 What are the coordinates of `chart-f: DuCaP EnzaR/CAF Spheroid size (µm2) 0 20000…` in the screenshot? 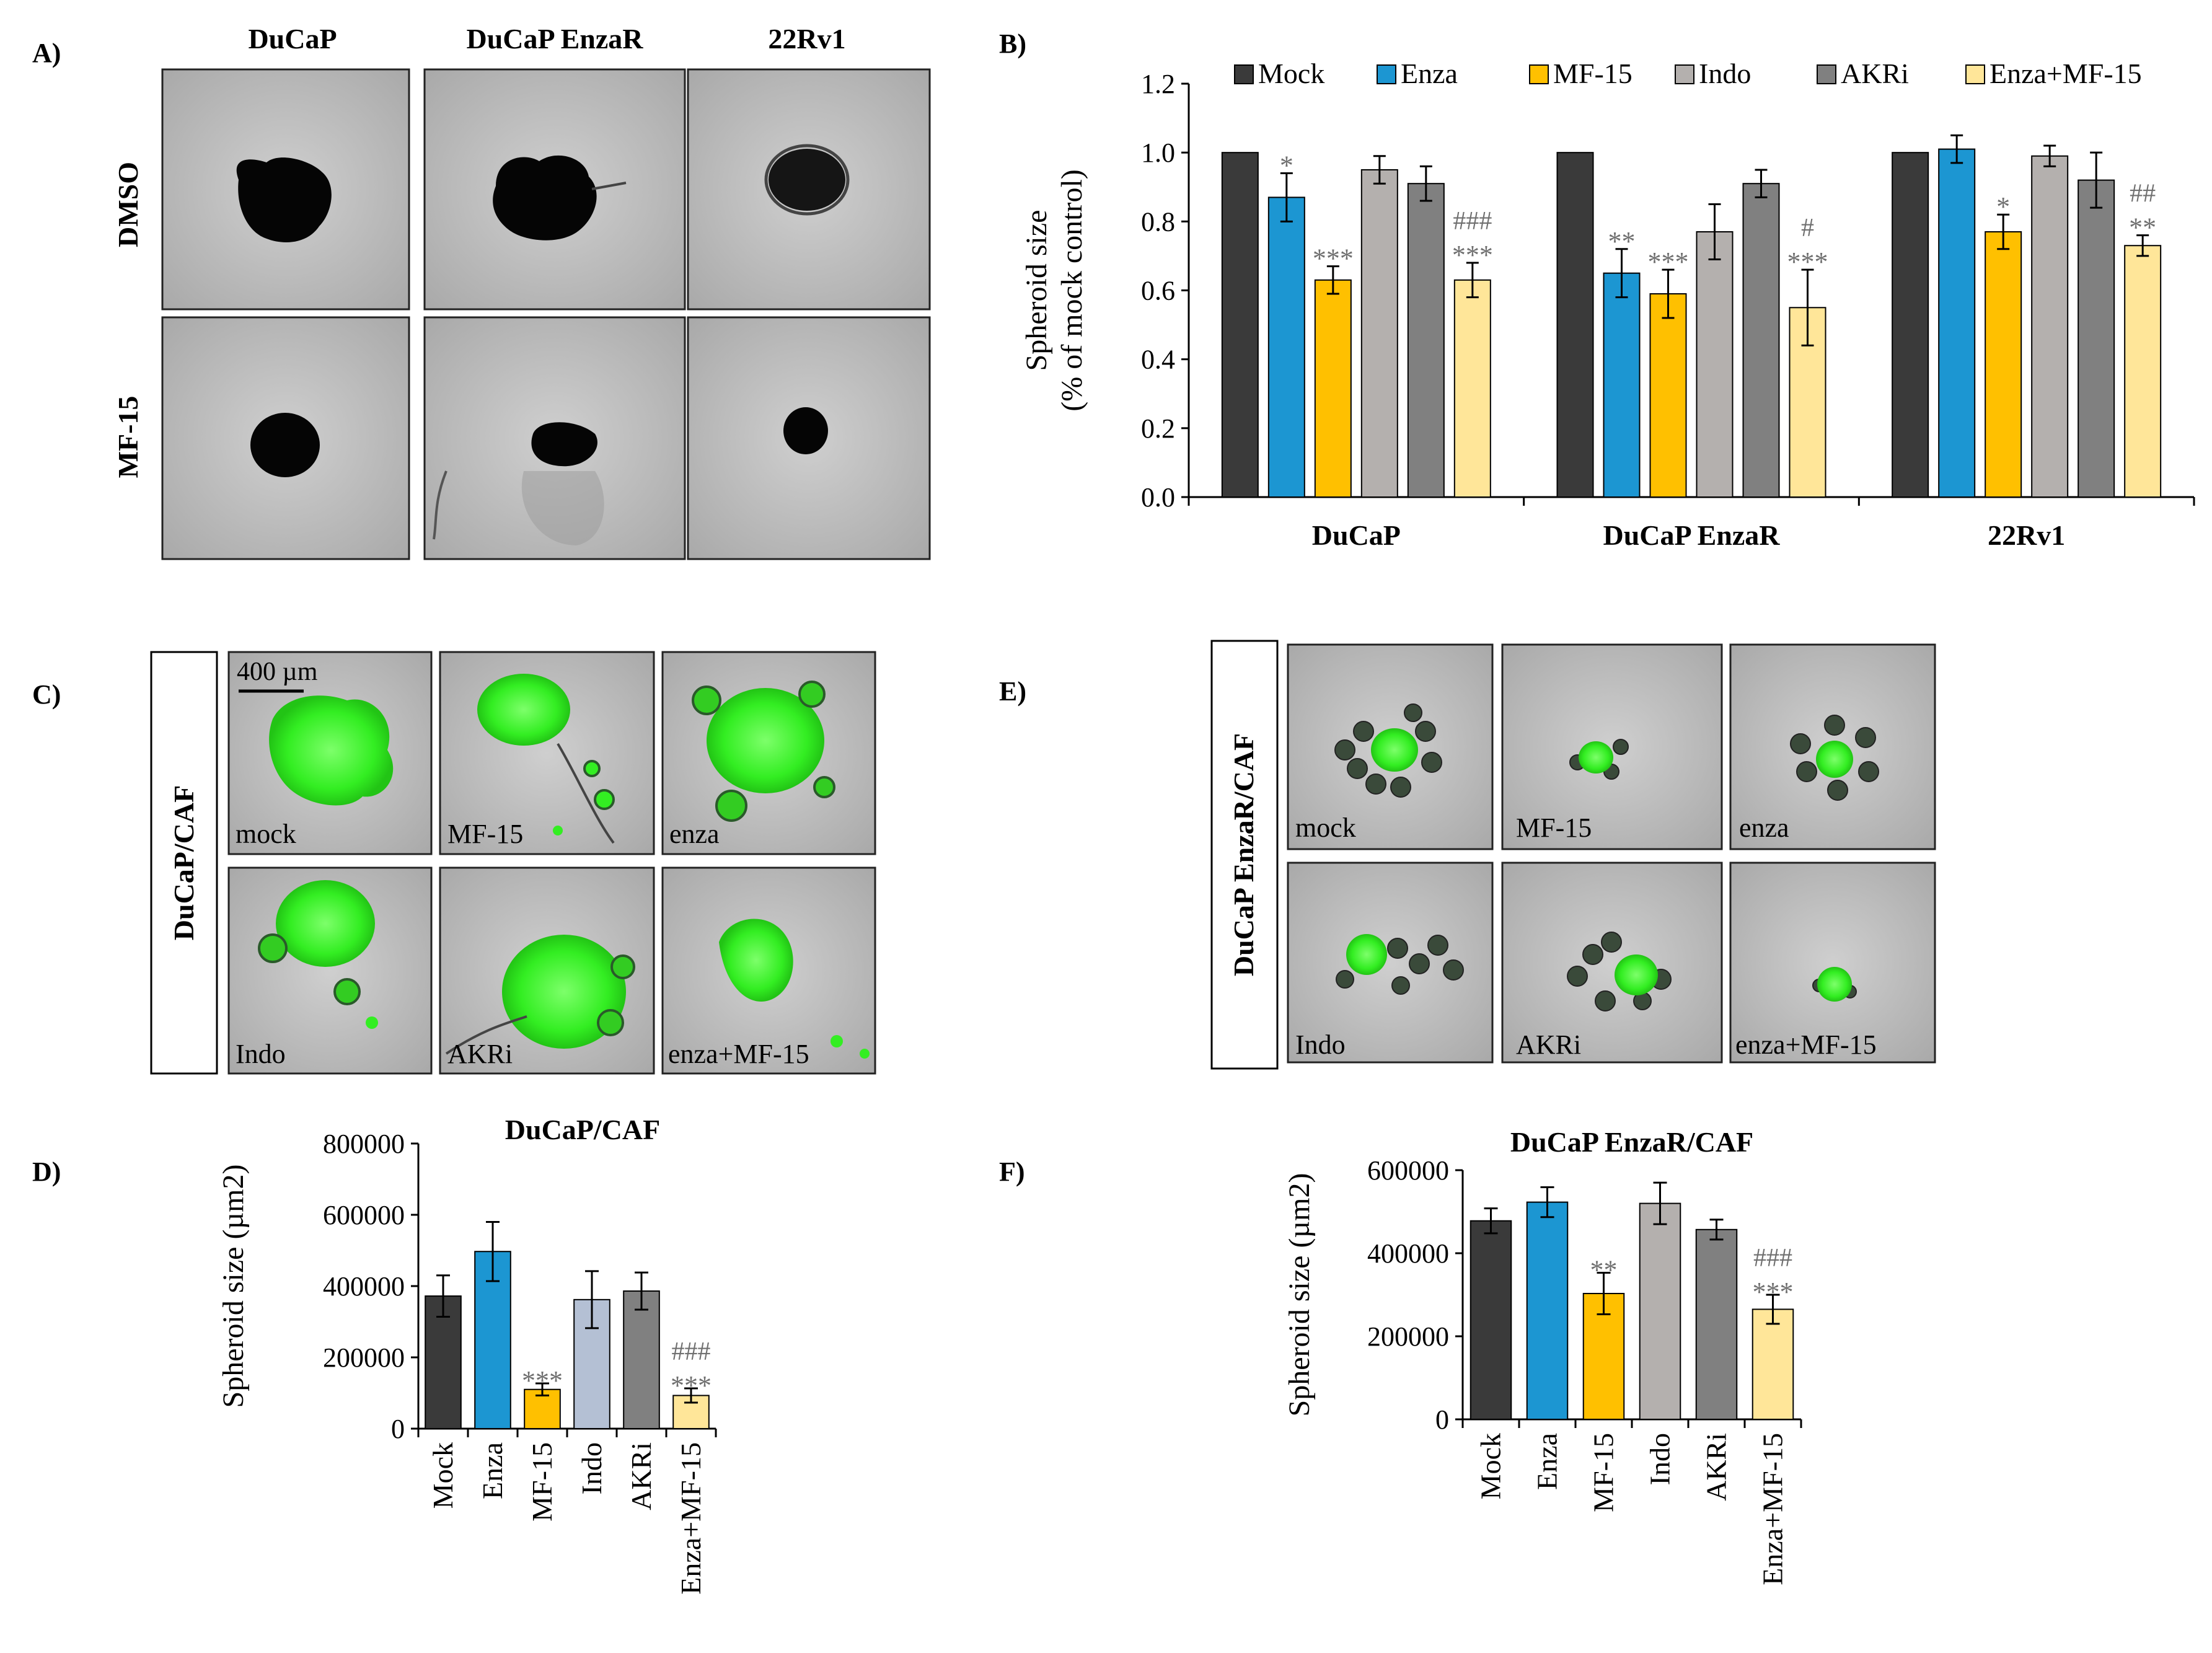 It's located at (1542, 1355).